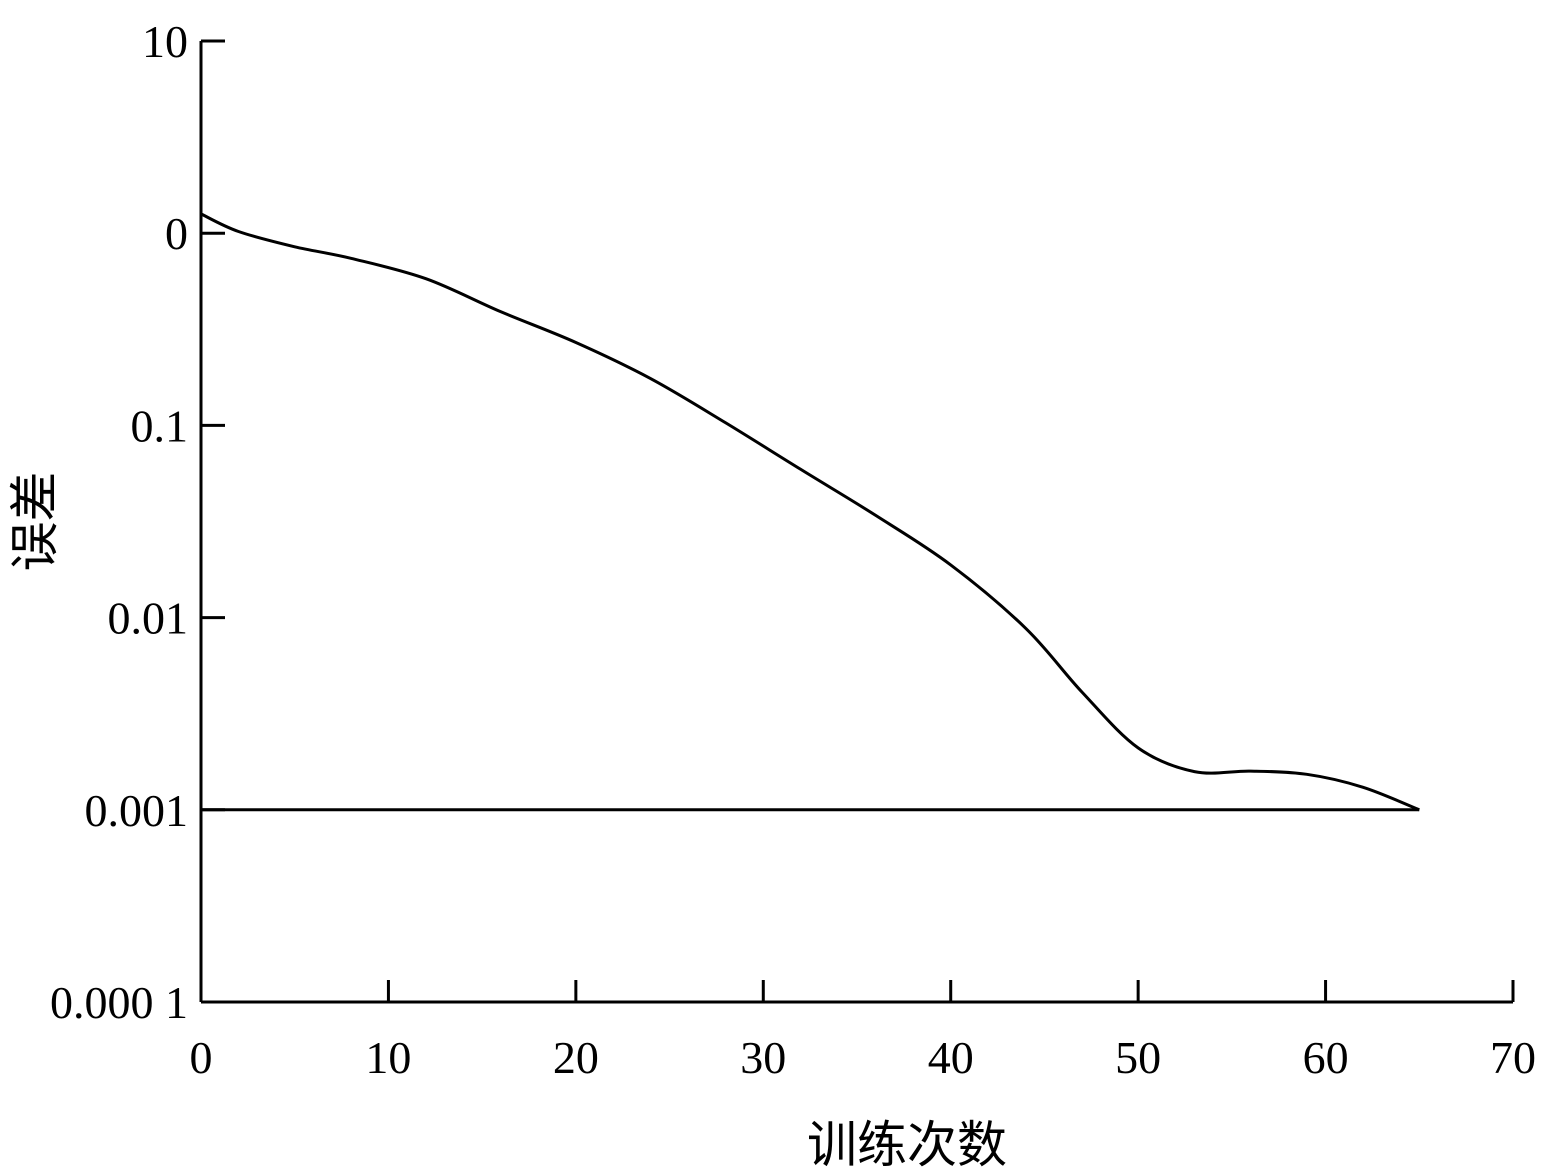 This screenshot has width=1542, height=1175. Describe the element at coordinates (137, 522) in the screenshot. I see `y-ticks: 0.000 1 0.001 0.01 0.1 0 10` at that location.